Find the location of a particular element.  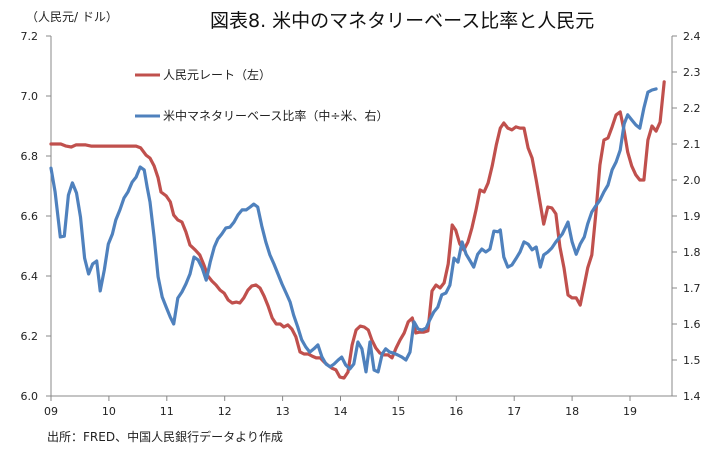

x-tick-label: 09 is located at coordinates (51, 411).